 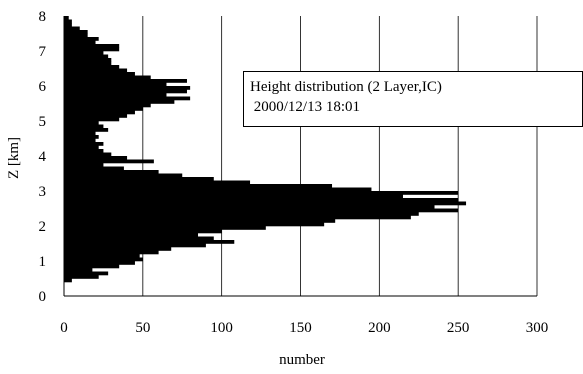 I want to click on y-tick-label: 3, so click(x=43, y=192).